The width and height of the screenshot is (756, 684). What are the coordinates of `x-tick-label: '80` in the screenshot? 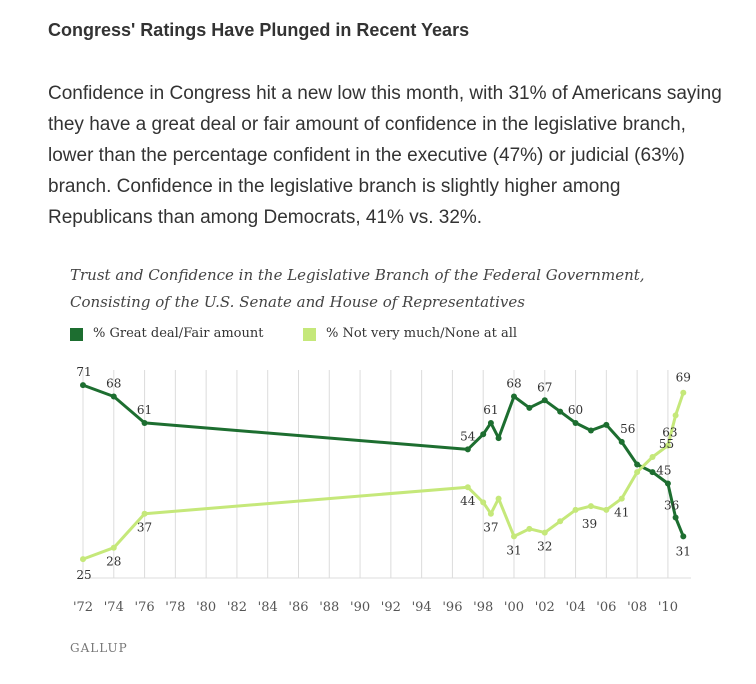 It's located at (206, 607).